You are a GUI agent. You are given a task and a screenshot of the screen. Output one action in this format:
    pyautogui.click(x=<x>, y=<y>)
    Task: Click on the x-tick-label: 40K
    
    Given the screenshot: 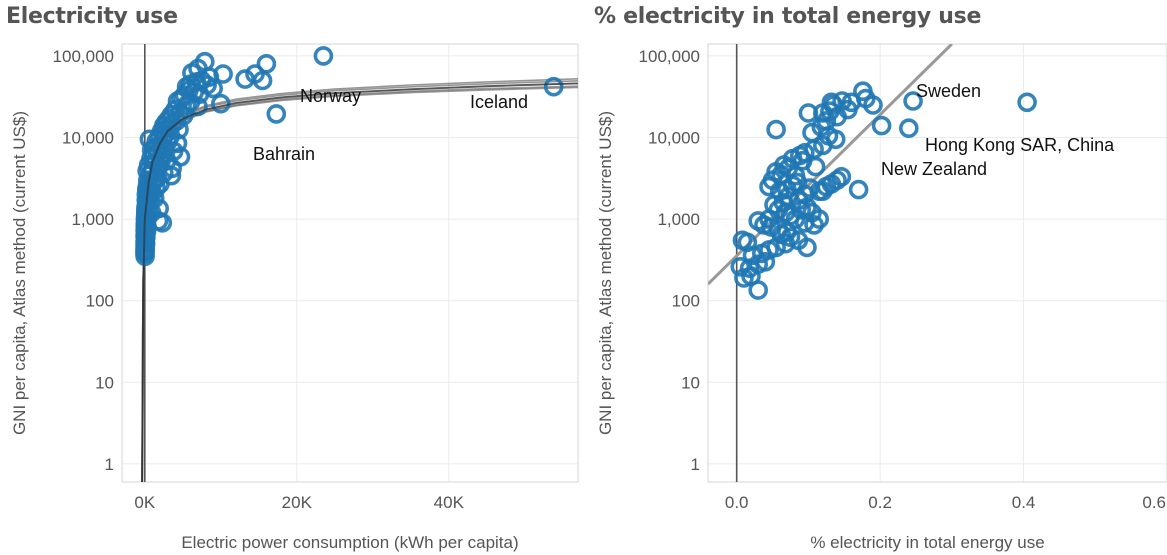 What is the action you would take?
    pyautogui.click(x=449, y=502)
    